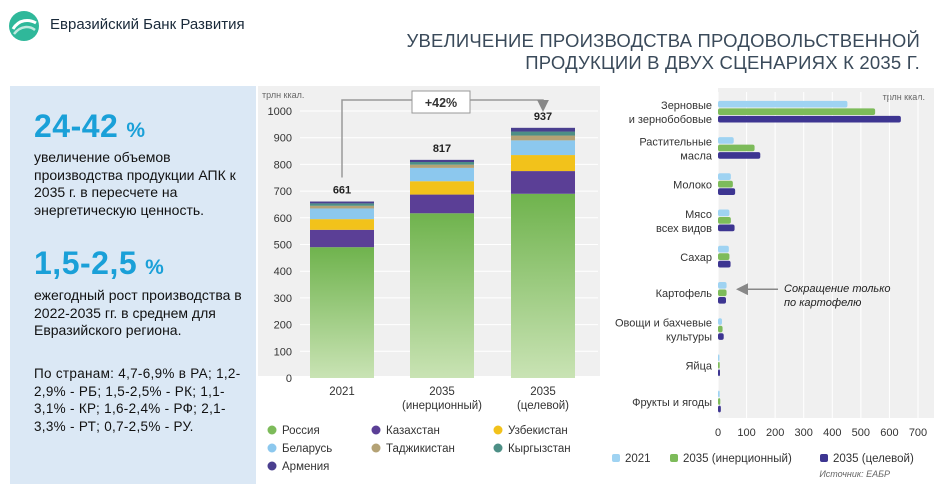  I want to click on hbar-category-label: Яйца, so click(698, 367).